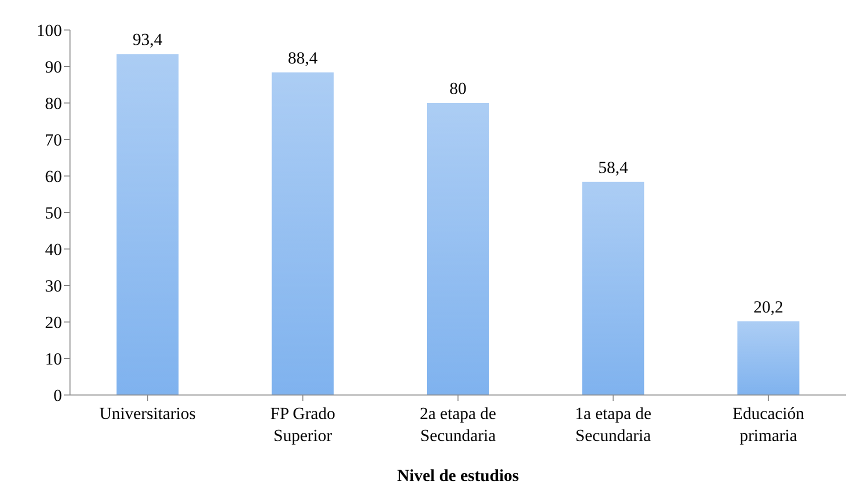  Describe the element at coordinates (53, 213) in the screenshot. I see `y-tick-label: 50` at that location.